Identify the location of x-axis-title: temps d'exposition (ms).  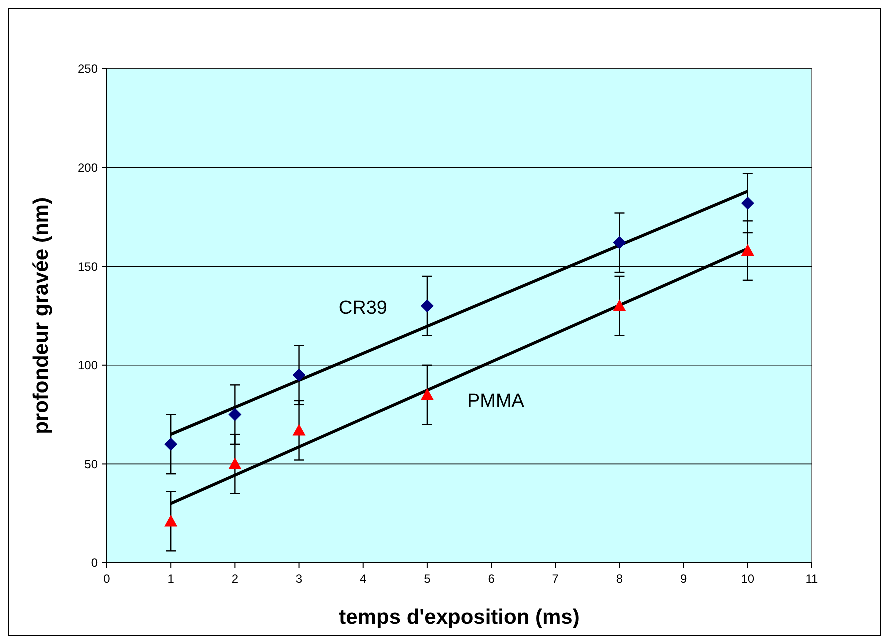
(459, 617).